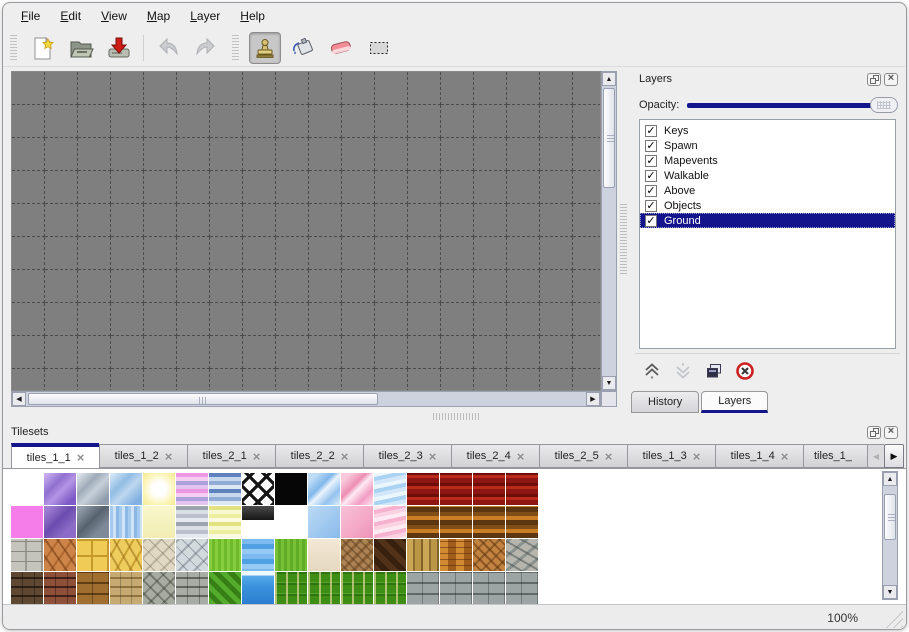 This screenshot has height=632, width=909. What do you see at coordinates (891, 79) in the screenshot?
I see `close-panel-button: ×` at bounding box center [891, 79].